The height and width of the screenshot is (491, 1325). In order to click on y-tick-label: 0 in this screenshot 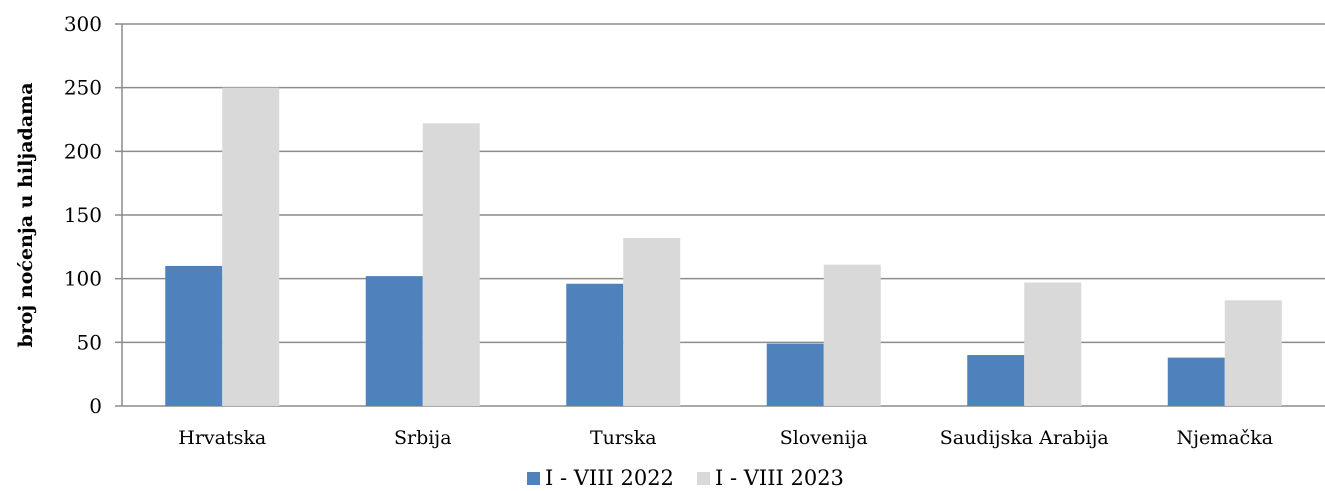, I will do `click(95, 406)`.